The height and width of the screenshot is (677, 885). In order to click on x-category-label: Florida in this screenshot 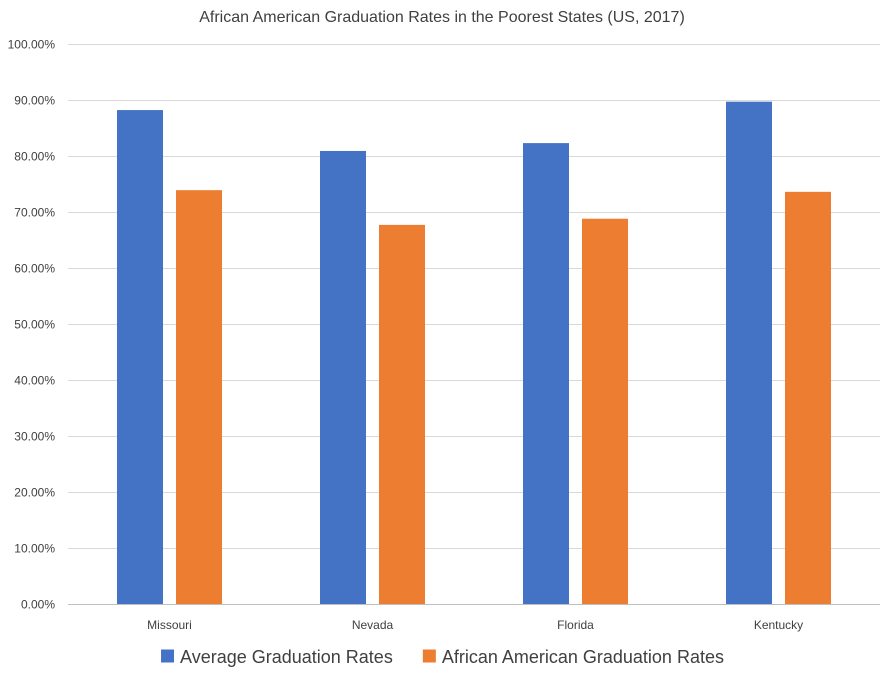, I will do `click(575, 625)`.